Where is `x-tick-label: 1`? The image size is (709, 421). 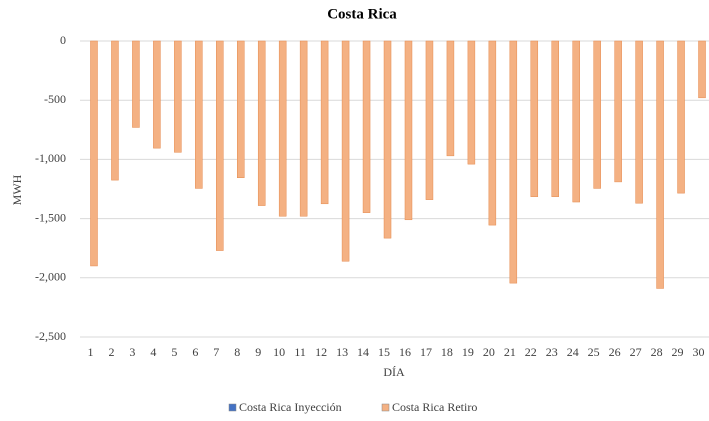 x-tick-label: 1 is located at coordinates (90, 352).